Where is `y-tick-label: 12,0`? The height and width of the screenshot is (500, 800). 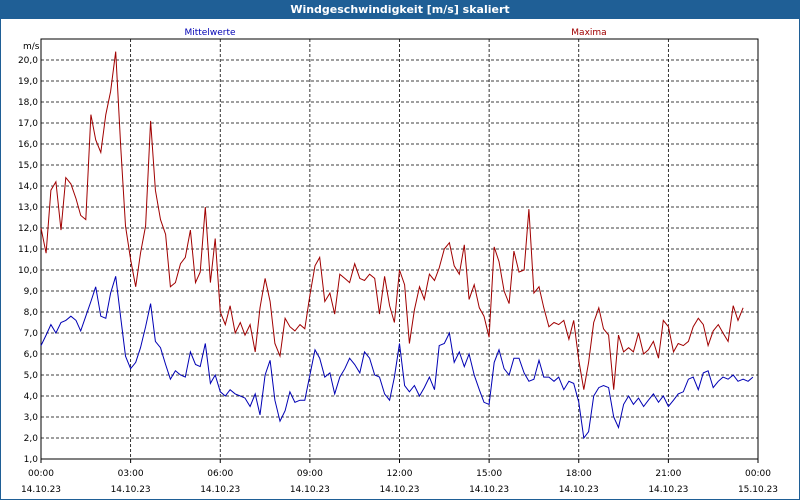 y-tick-label: 12,0 is located at coordinates (28, 229).